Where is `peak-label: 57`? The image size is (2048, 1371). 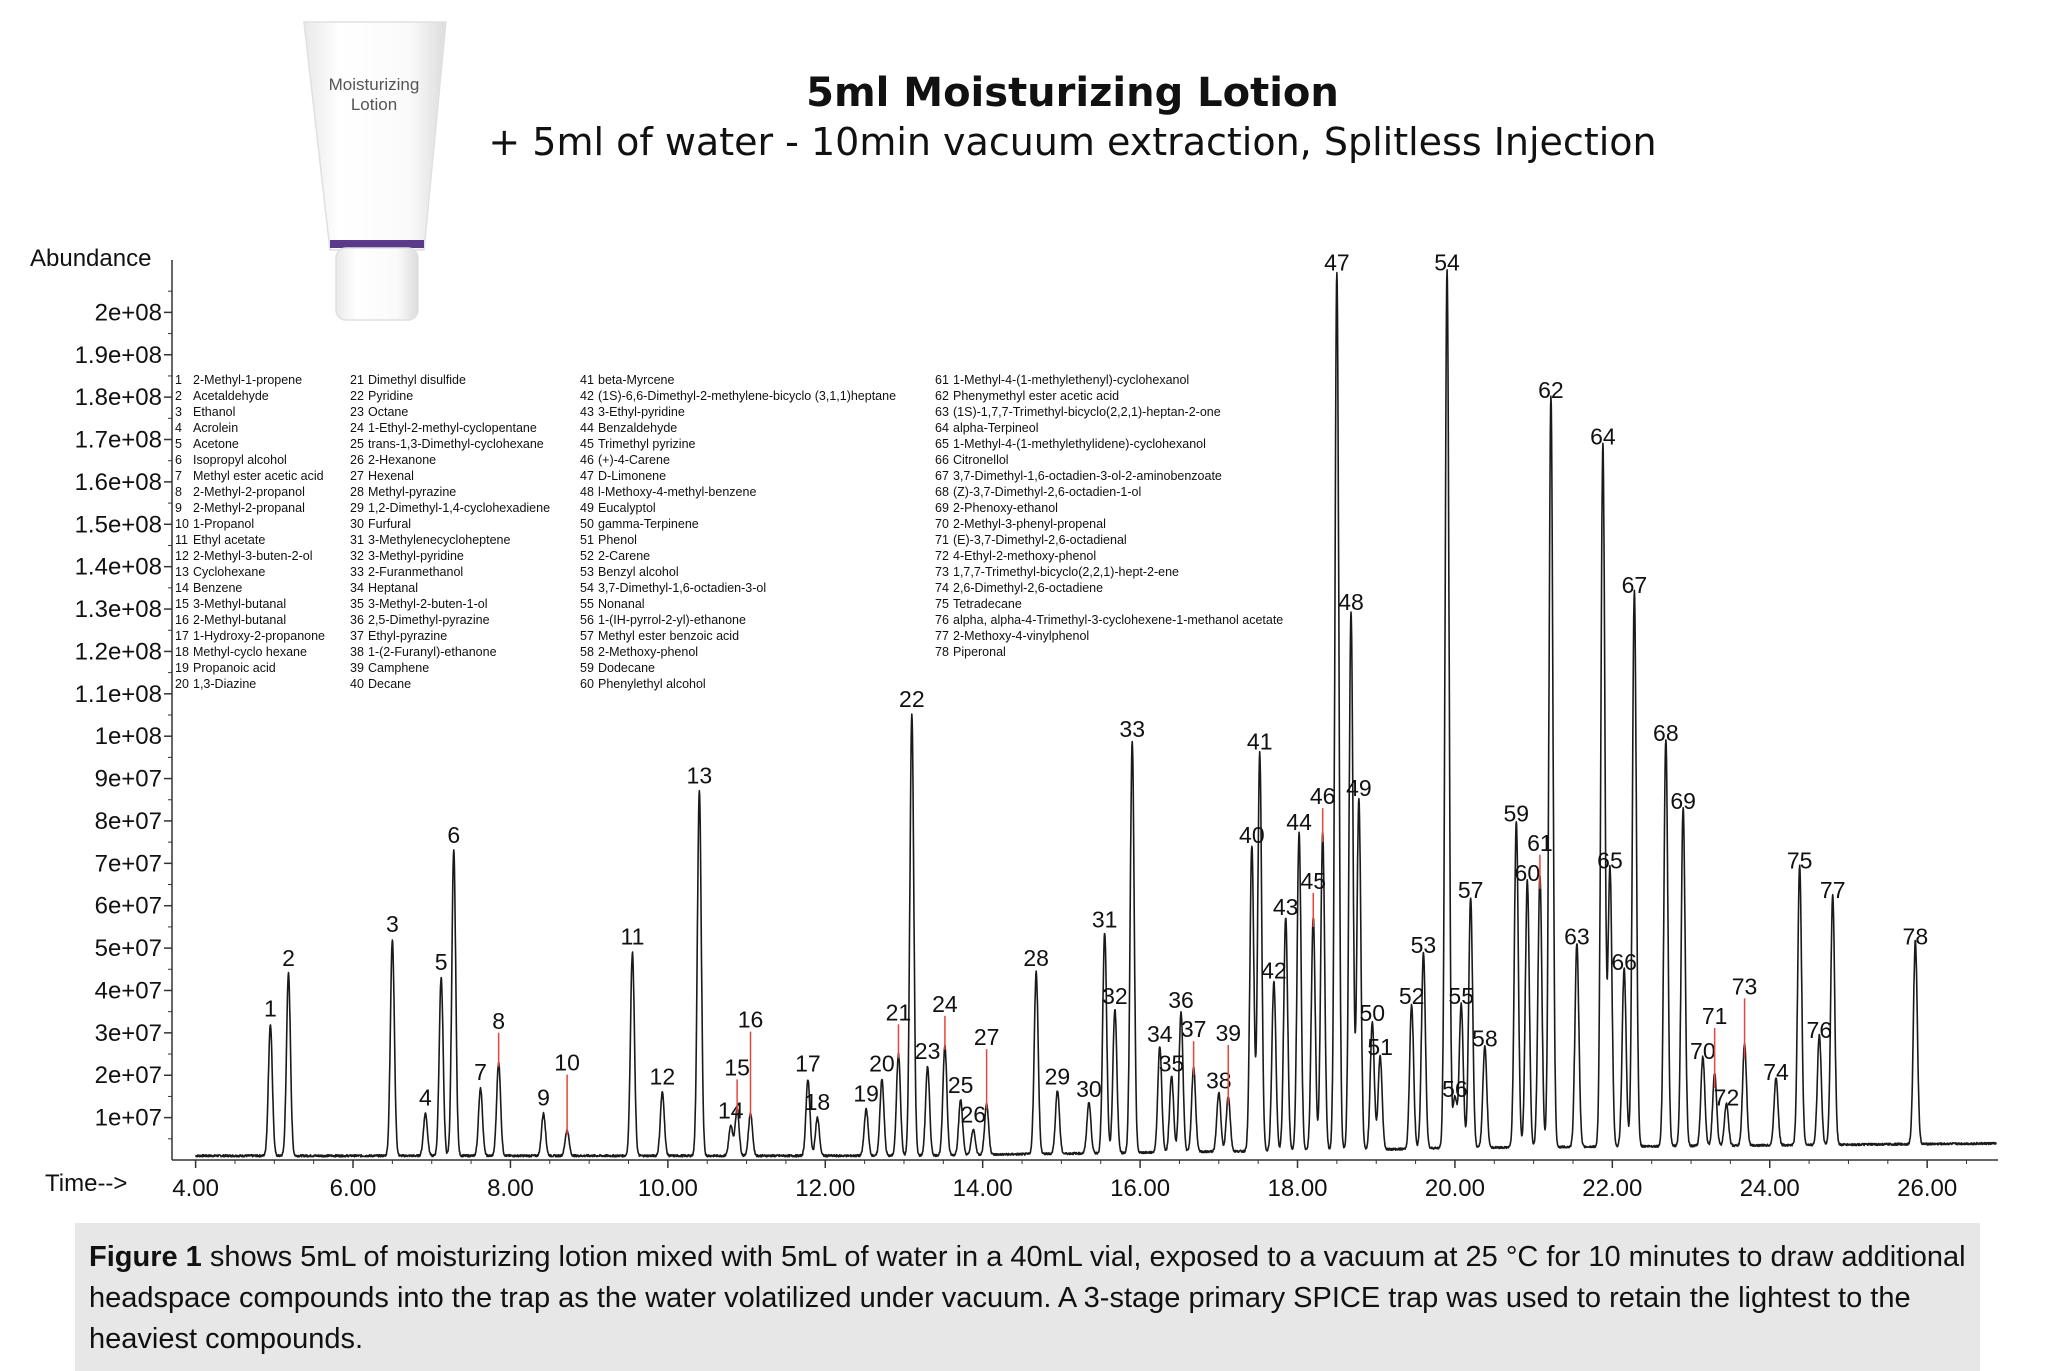 peak-label: 57 is located at coordinates (1471, 890).